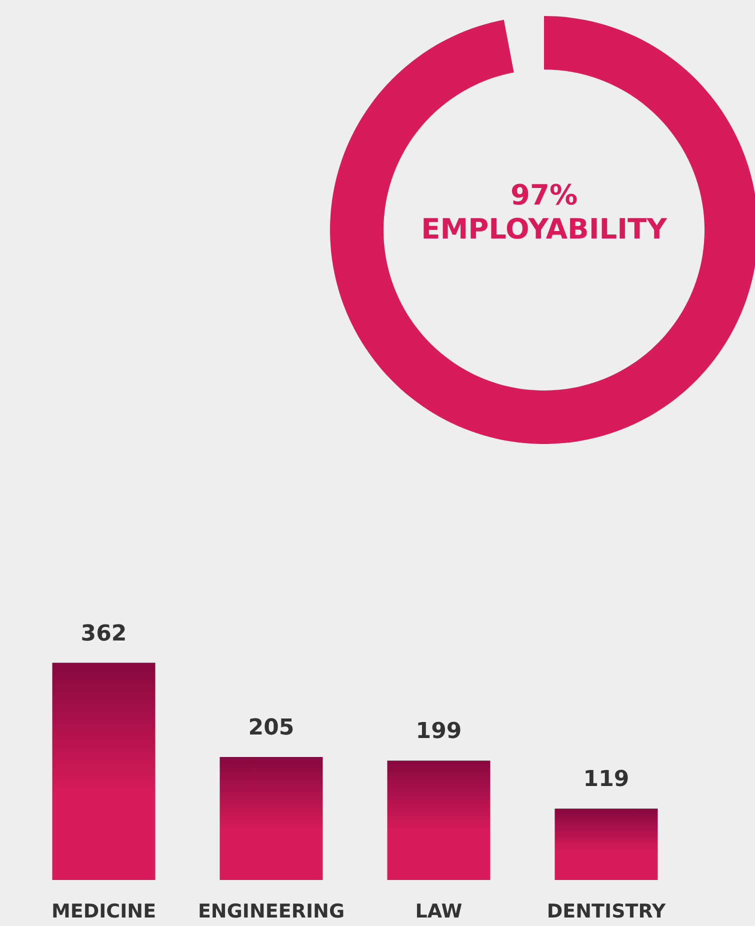  I want to click on data-label: 205, so click(271, 728).